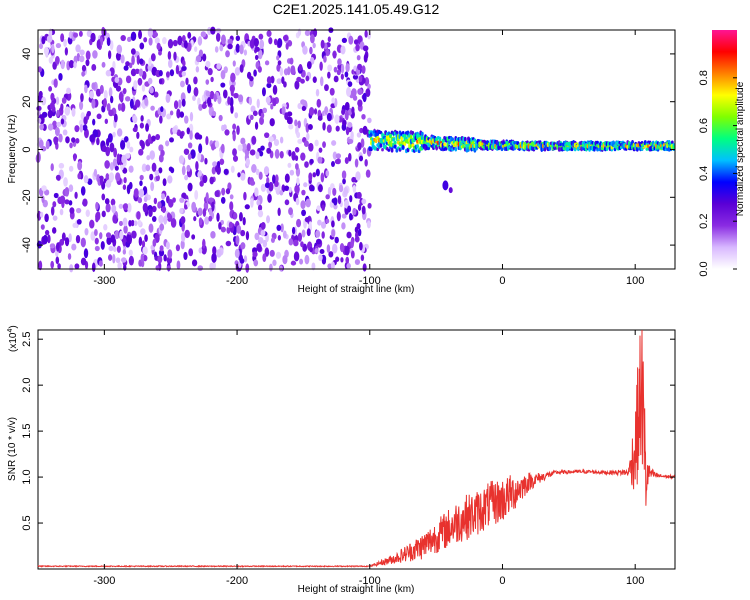 The width and height of the screenshot is (750, 600). What do you see at coordinates (356, 9) in the screenshot?
I see `figure-title: C2E1.2025.141.05.49.G12` at bounding box center [356, 9].